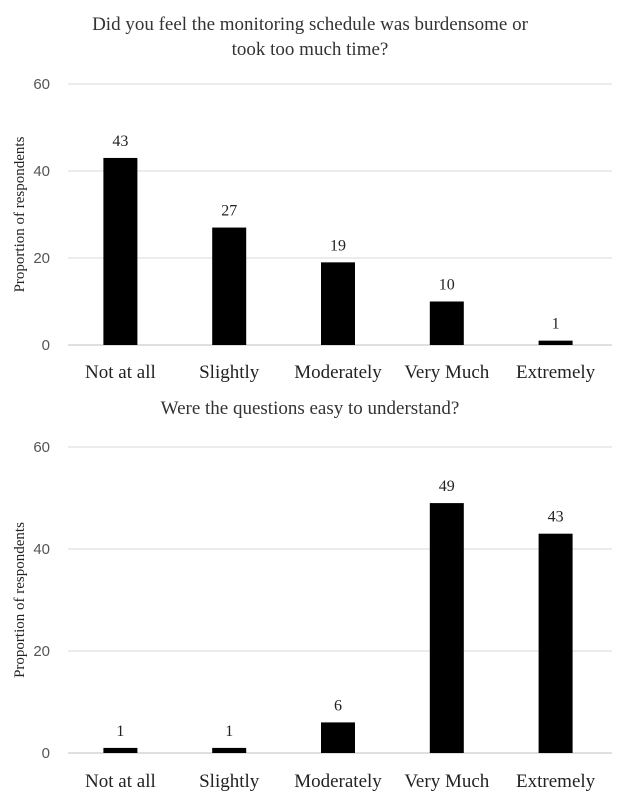 The image size is (621, 795). What do you see at coordinates (229, 211) in the screenshot?
I see `data-label: 27` at bounding box center [229, 211].